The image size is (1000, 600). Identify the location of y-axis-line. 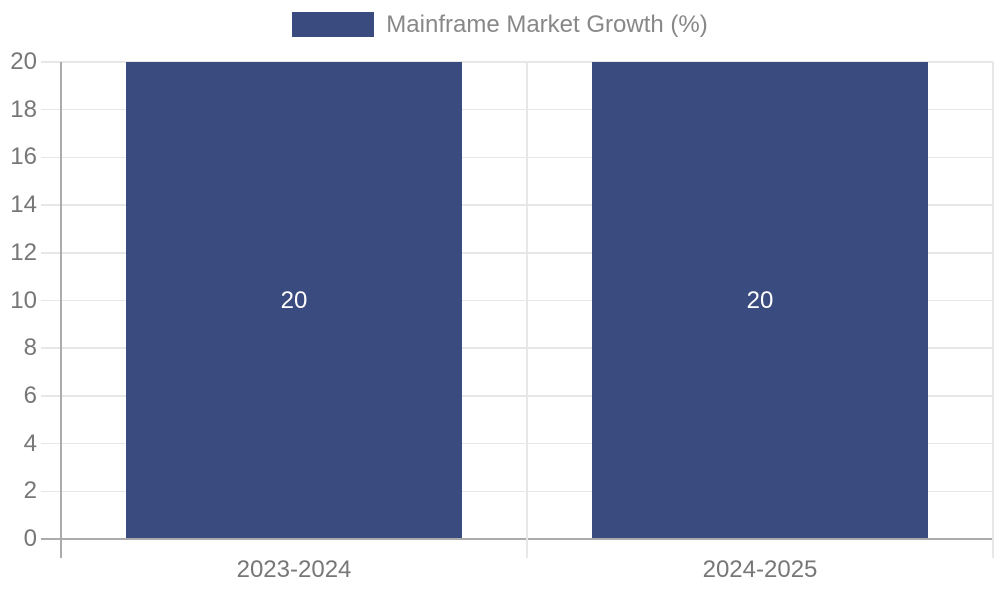
(61, 310).